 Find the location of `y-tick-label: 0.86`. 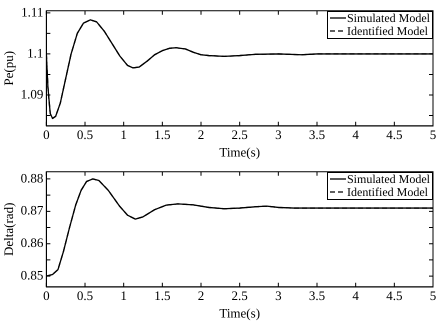

y-tick-label: 0.86 is located at coordinates (32, 242).